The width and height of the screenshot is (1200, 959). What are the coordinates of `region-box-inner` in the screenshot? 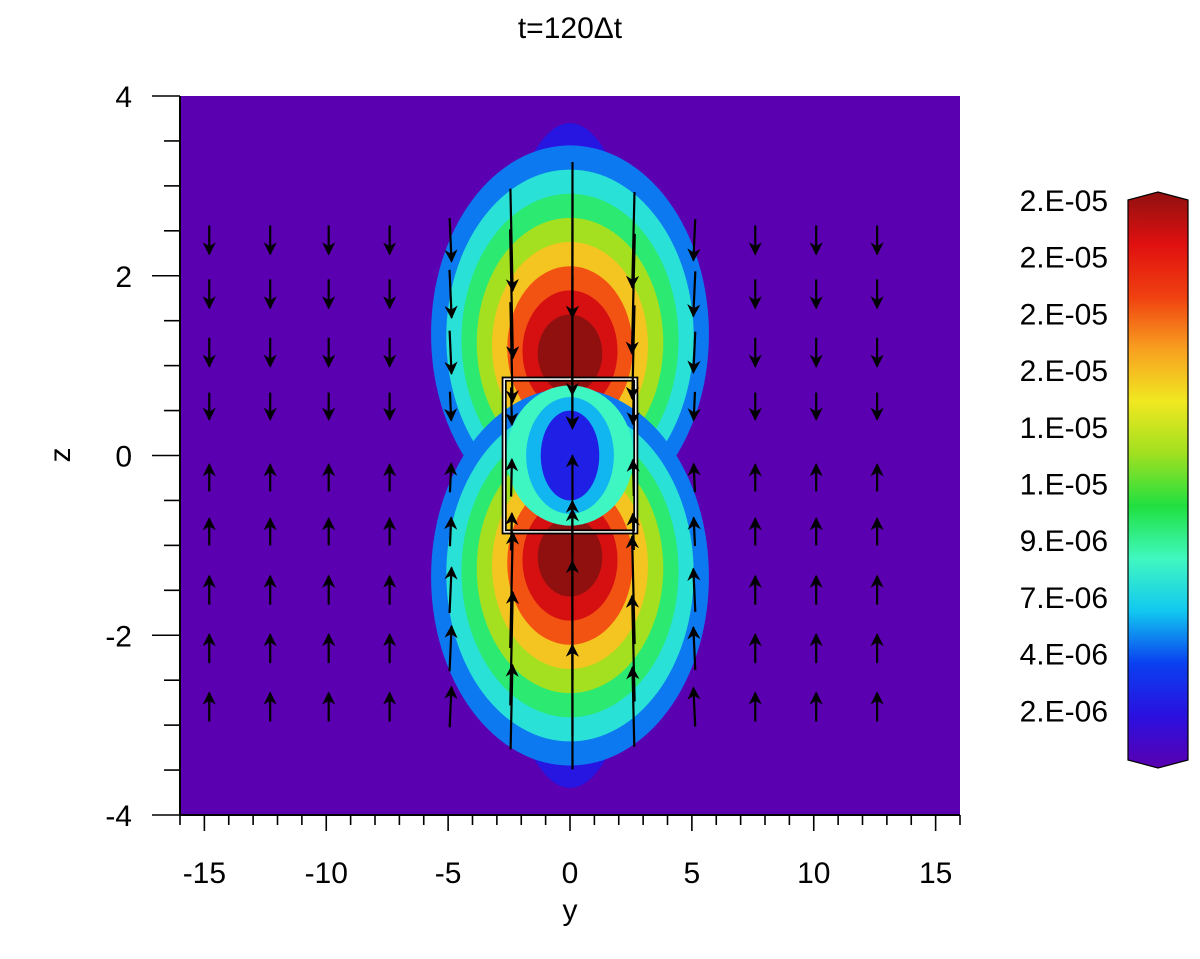 It's located at (570, 455).